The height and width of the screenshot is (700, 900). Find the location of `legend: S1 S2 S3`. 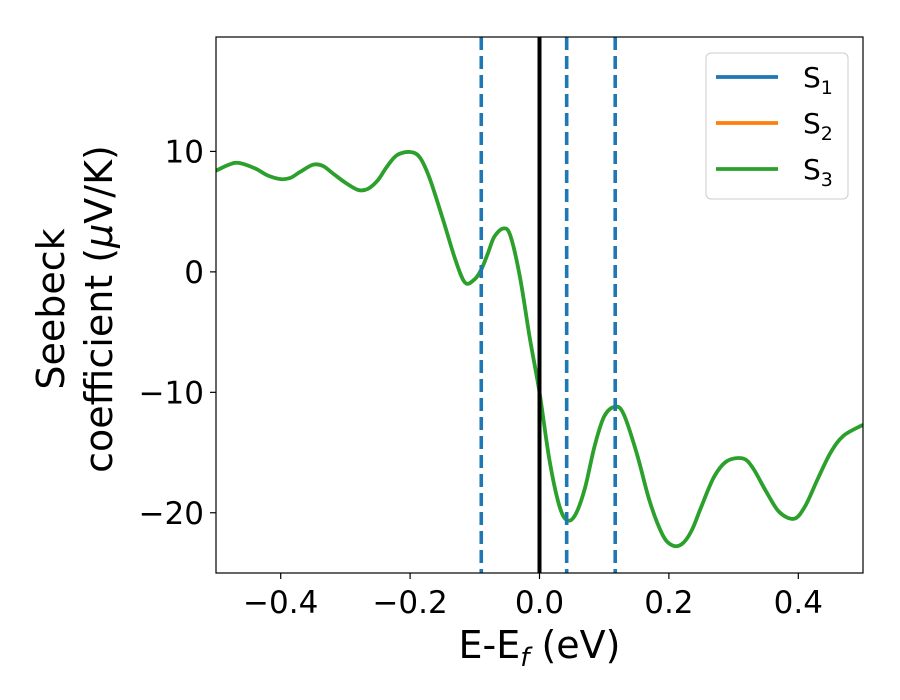

legend: S1 S2 S3 is located at coordinates (777, 126).